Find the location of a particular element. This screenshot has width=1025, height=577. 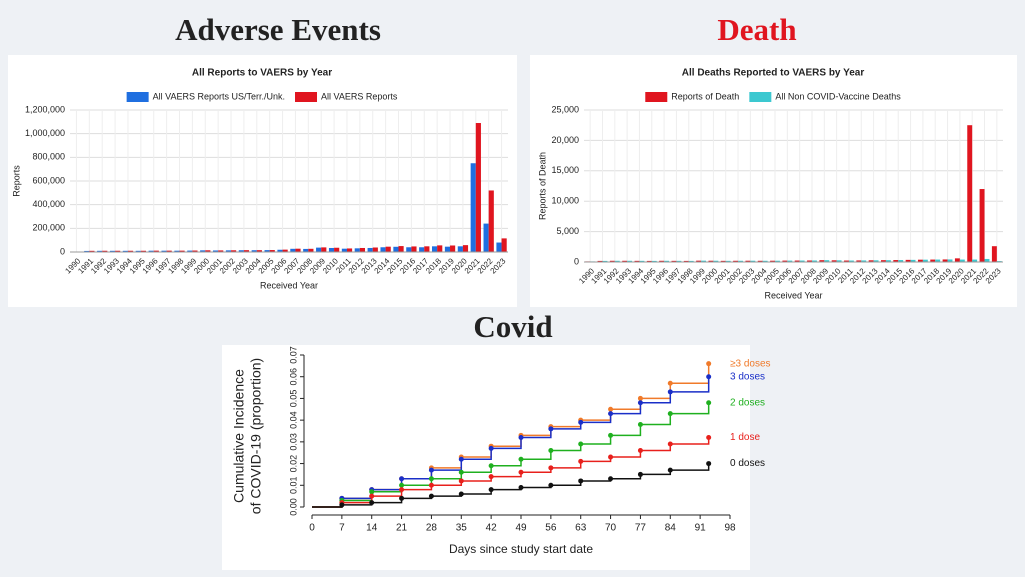

y-tick-label: 20,000 is located at coordinates (565, 140).